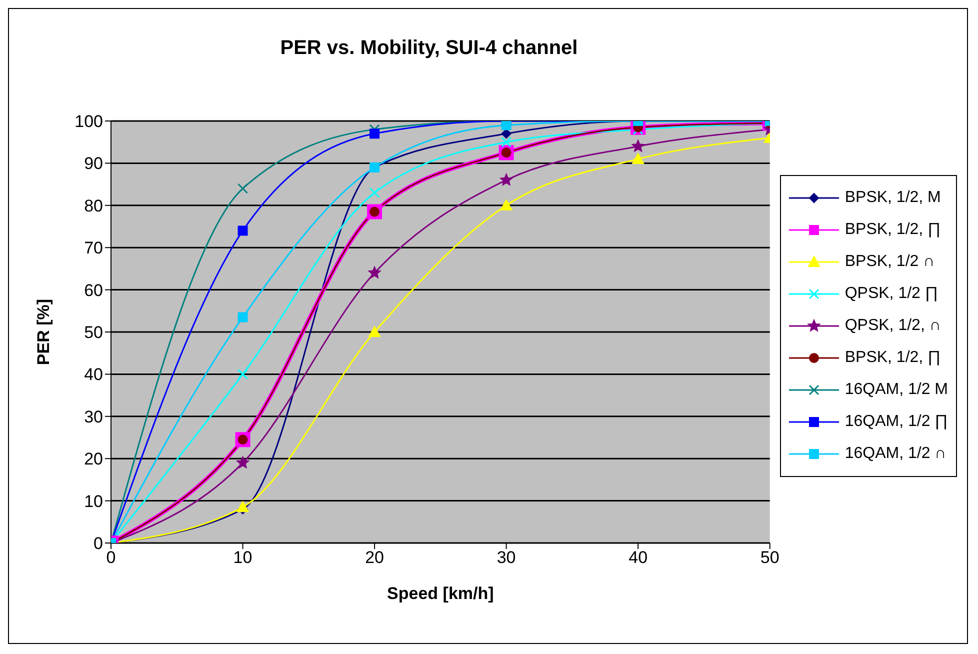 The width and height of the screenshot is (978, 654). What do you see at coordinates (93, 332) in the screenshot?
I see `y-tick-label: 50` at bounding box center [93, 332].